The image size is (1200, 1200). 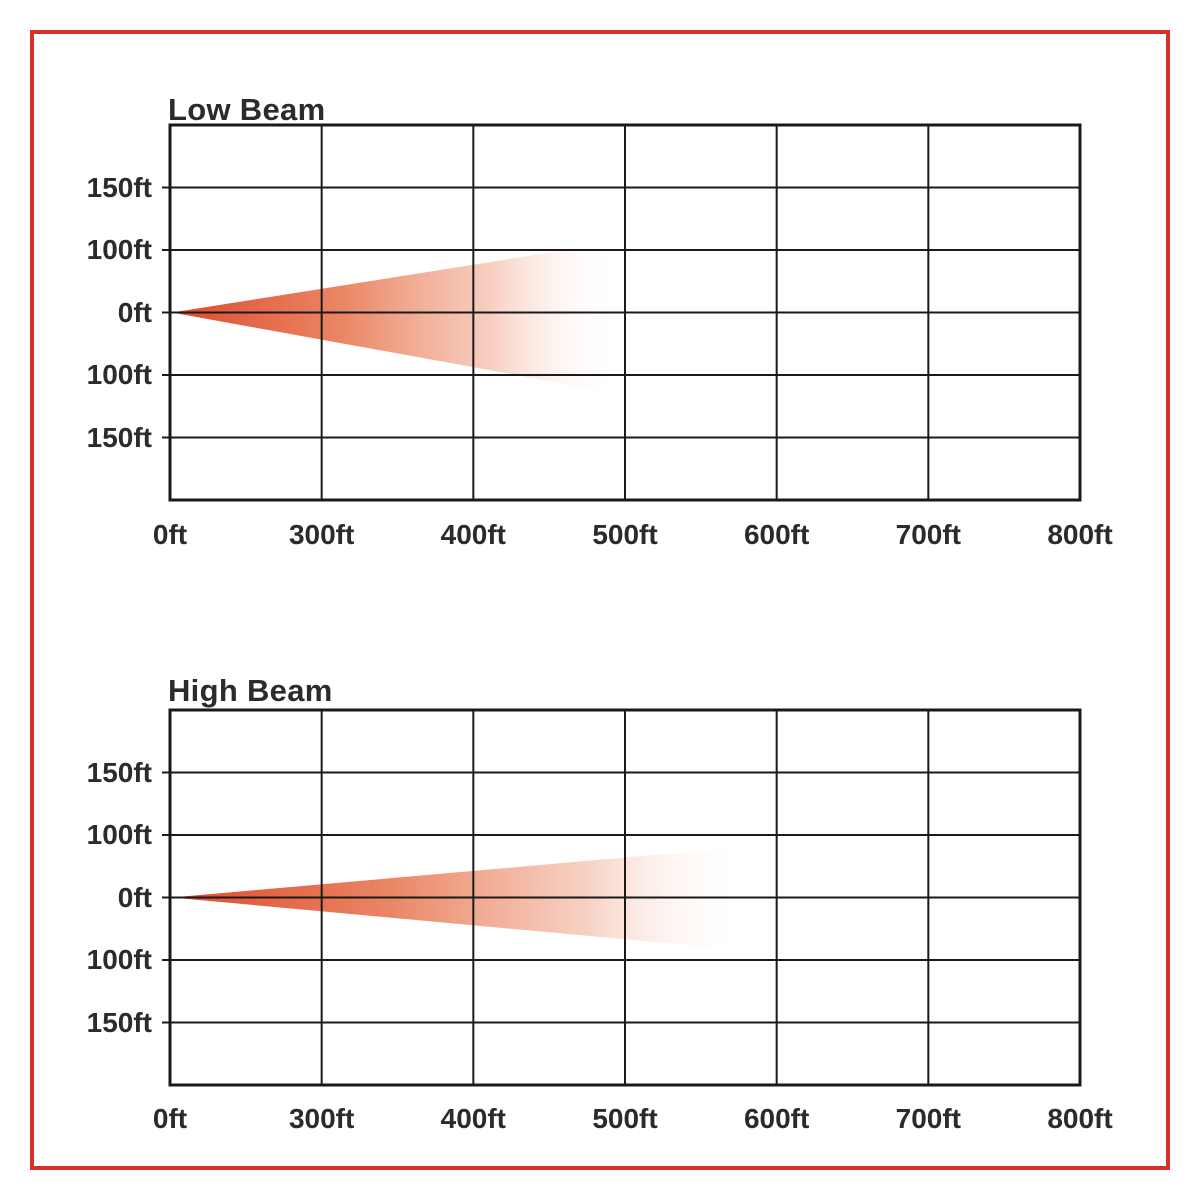 I want to click on low-beam-title: Low Beam, so click(x=247, y=109).